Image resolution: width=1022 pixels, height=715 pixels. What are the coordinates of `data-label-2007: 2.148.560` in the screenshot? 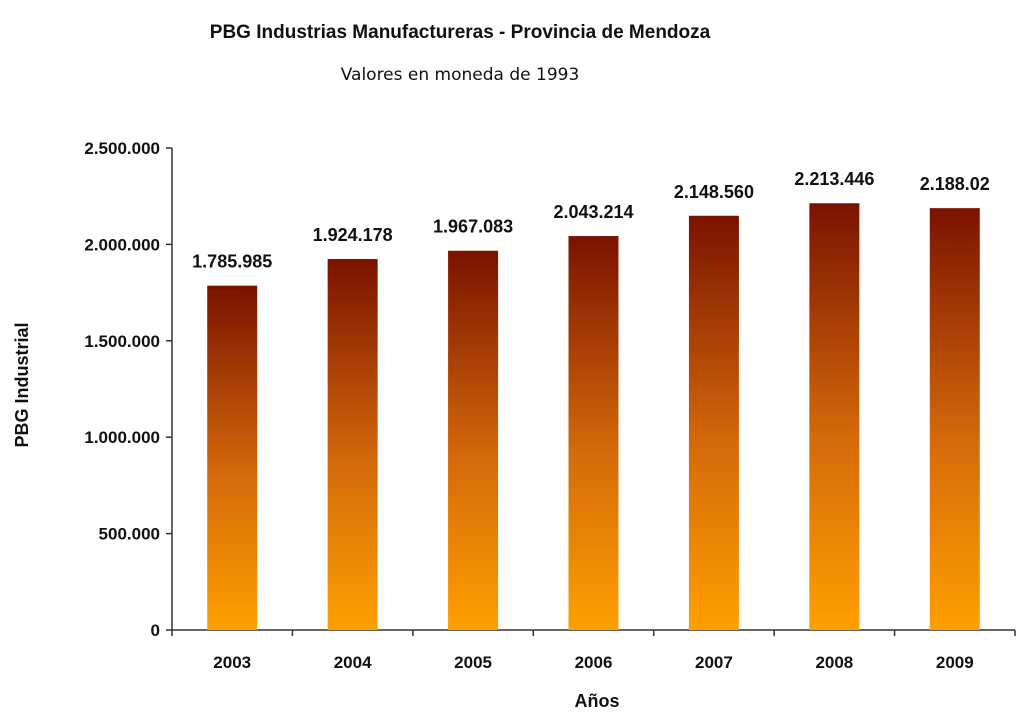 It's located at (714, 192).